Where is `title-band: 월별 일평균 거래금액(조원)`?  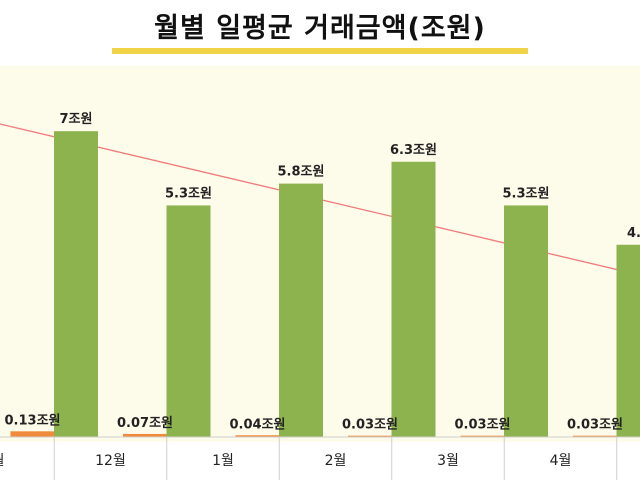
title-band: 월별 일평균 거래금액(조원) is located at coordinates (320, 30).